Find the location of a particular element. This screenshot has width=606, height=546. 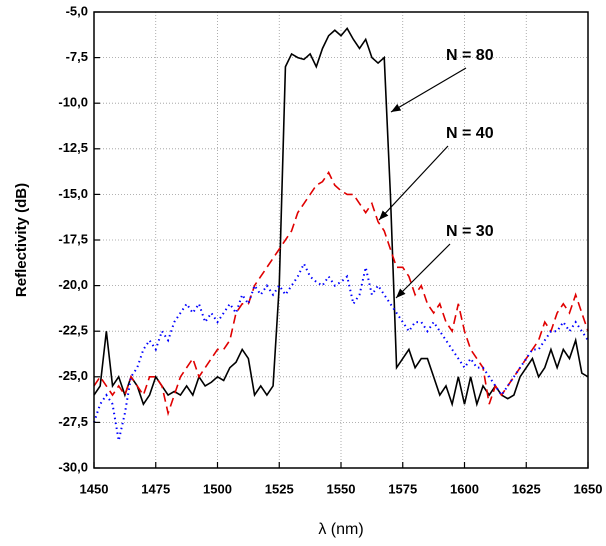

y-tick-label: -17,5 is located at coordinates (73, 238).